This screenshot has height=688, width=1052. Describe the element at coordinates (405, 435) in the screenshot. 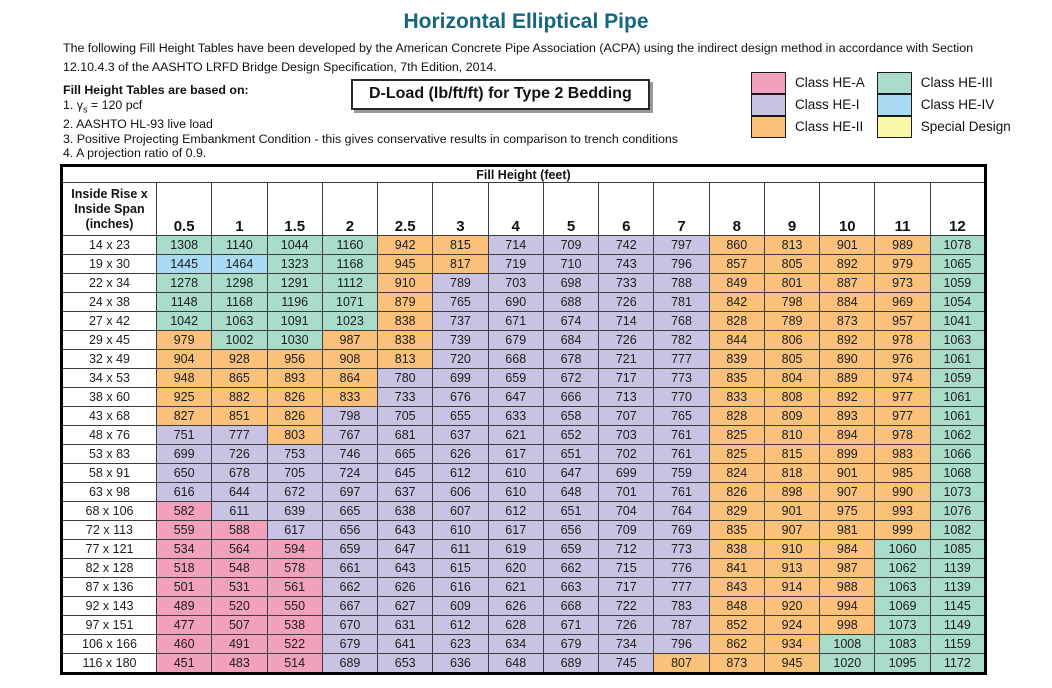

I see `data-cell: 681` at that location.